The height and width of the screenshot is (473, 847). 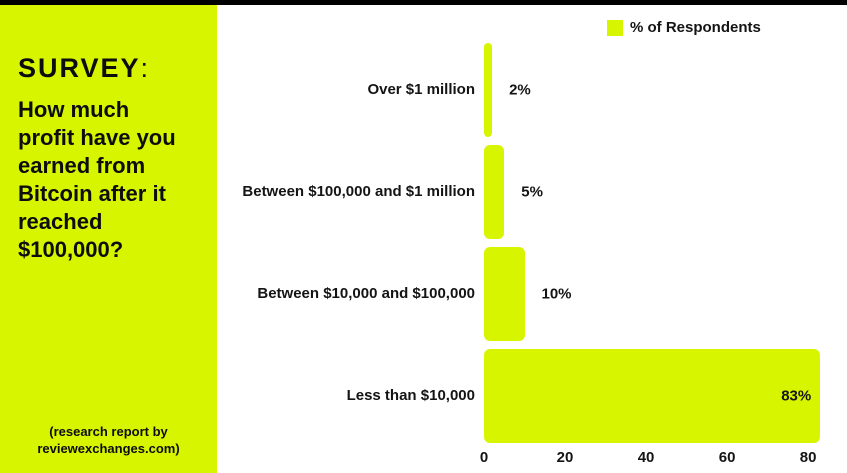 I want to click on category-label: Between $10,000 and $100,000, so click(x=366, y=293).